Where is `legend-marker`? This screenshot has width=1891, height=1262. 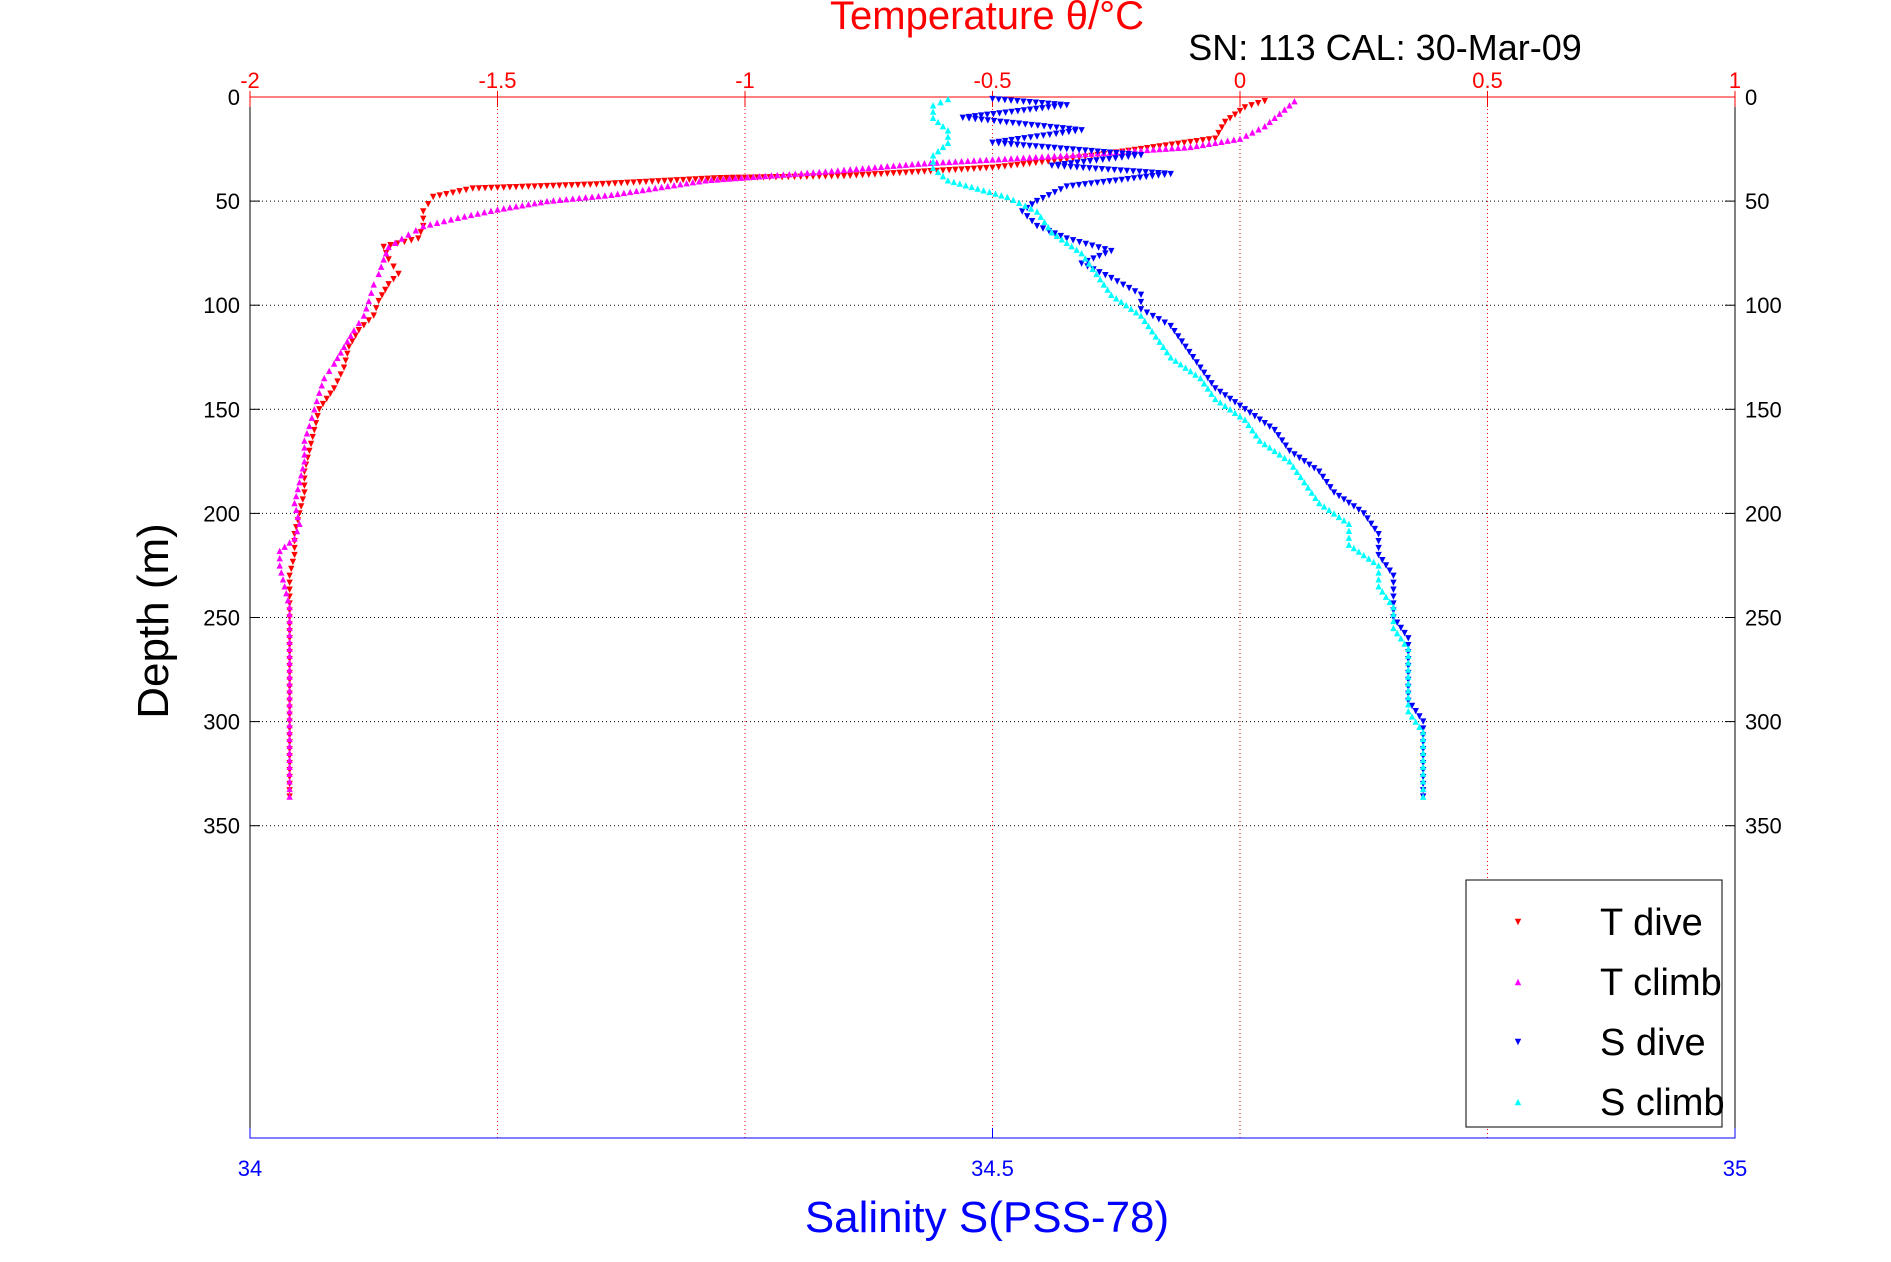 legend-marker is located at coordinates (1518, 922).